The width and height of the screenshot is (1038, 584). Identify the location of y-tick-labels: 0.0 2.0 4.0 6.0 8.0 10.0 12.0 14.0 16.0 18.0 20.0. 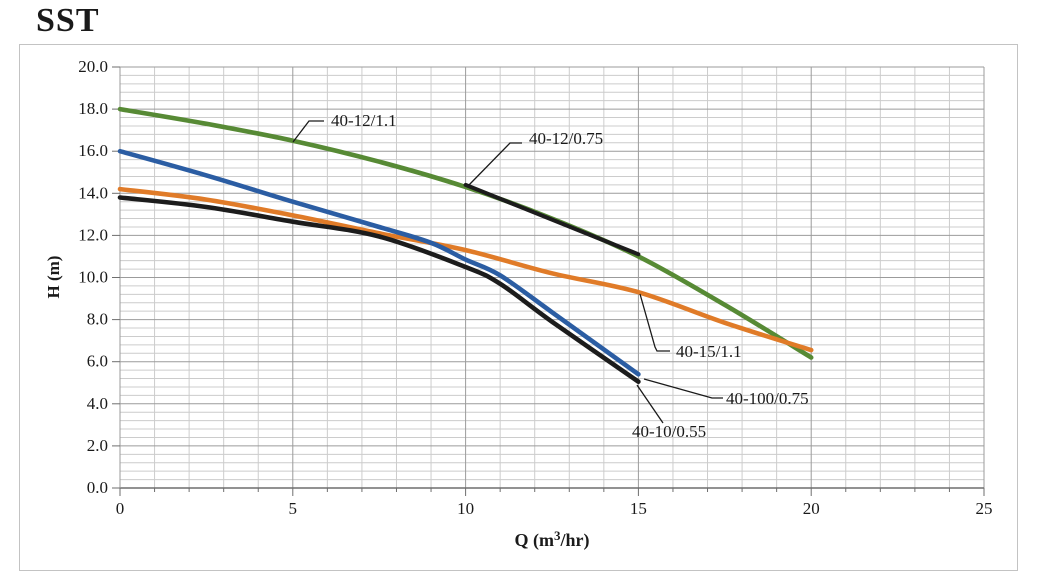
(93, 277).